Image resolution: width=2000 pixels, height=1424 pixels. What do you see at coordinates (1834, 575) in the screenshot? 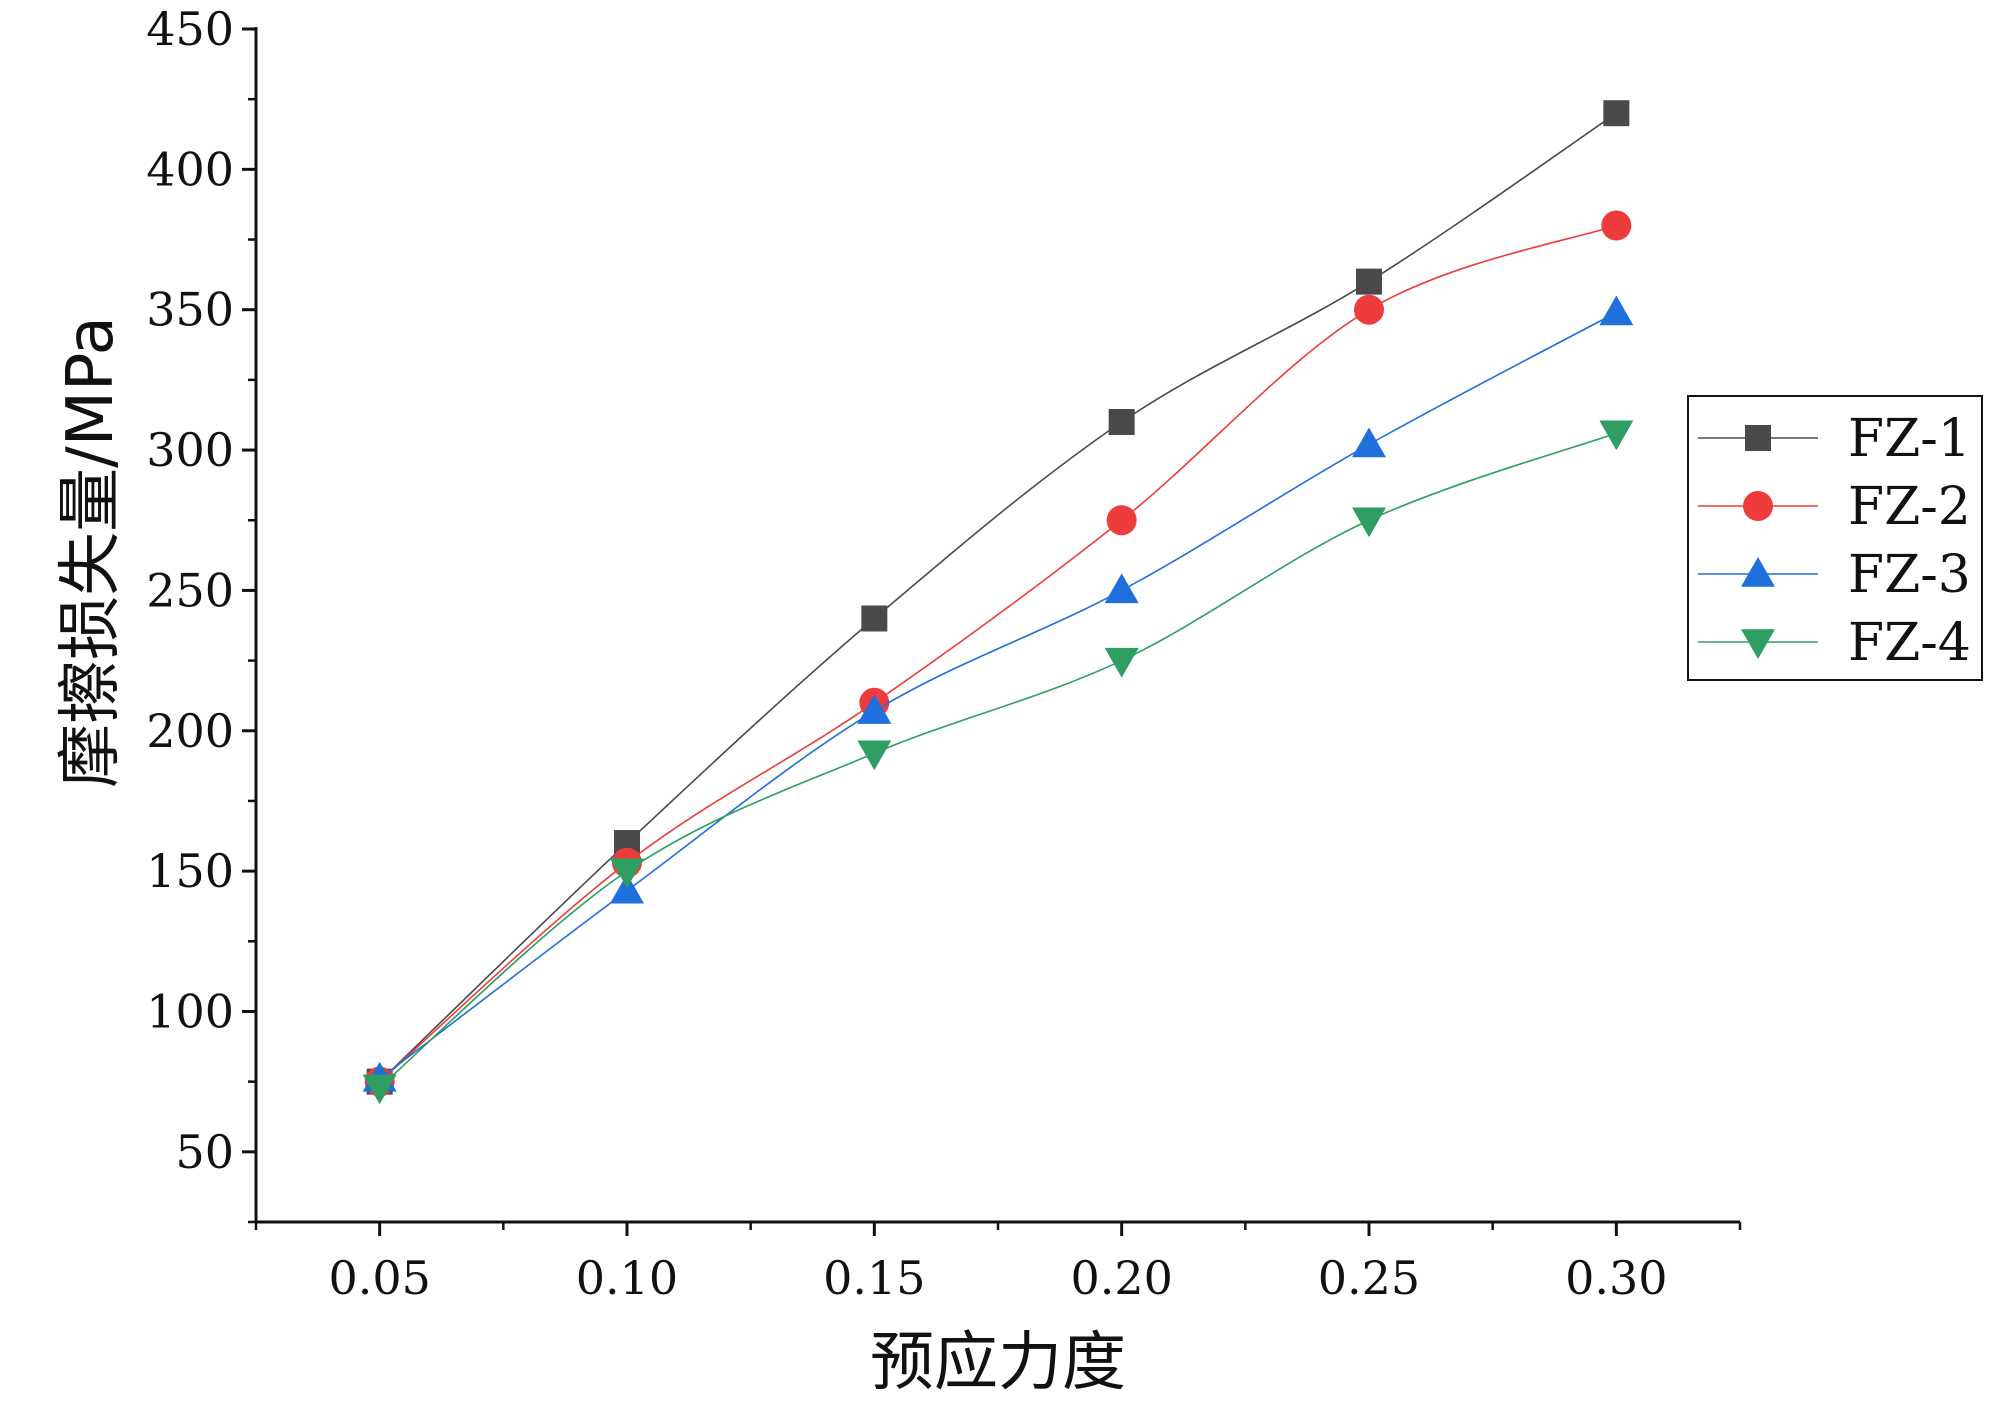
I see `legend-item: FZ-3` at bounding box center [1834, 575].